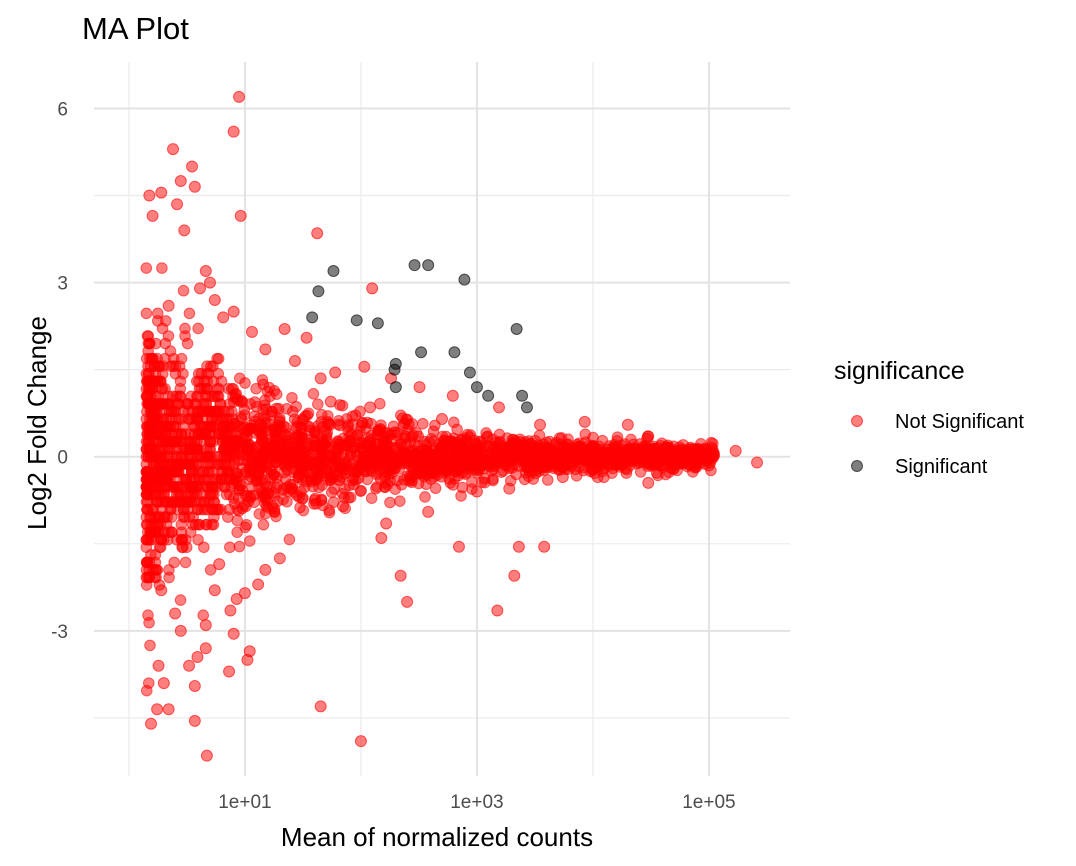 This screenshot has height=866, width=1076. I want to click on x-axis-title: Mean of normalized counts, so click(437, 837).